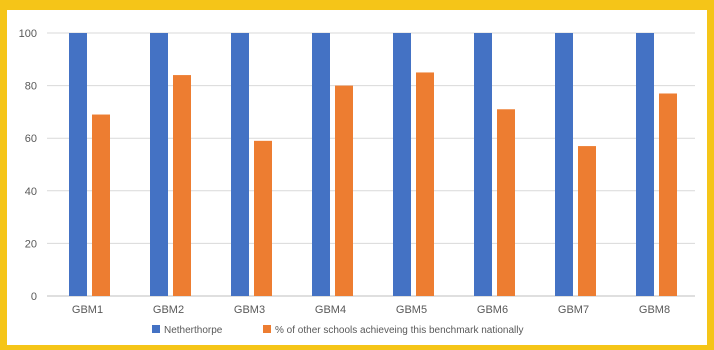  Describe the element at coordinates (28, 165) in the screenshot. I see `y-axis-ticks: 0 20 40 60 80 100` at that location.